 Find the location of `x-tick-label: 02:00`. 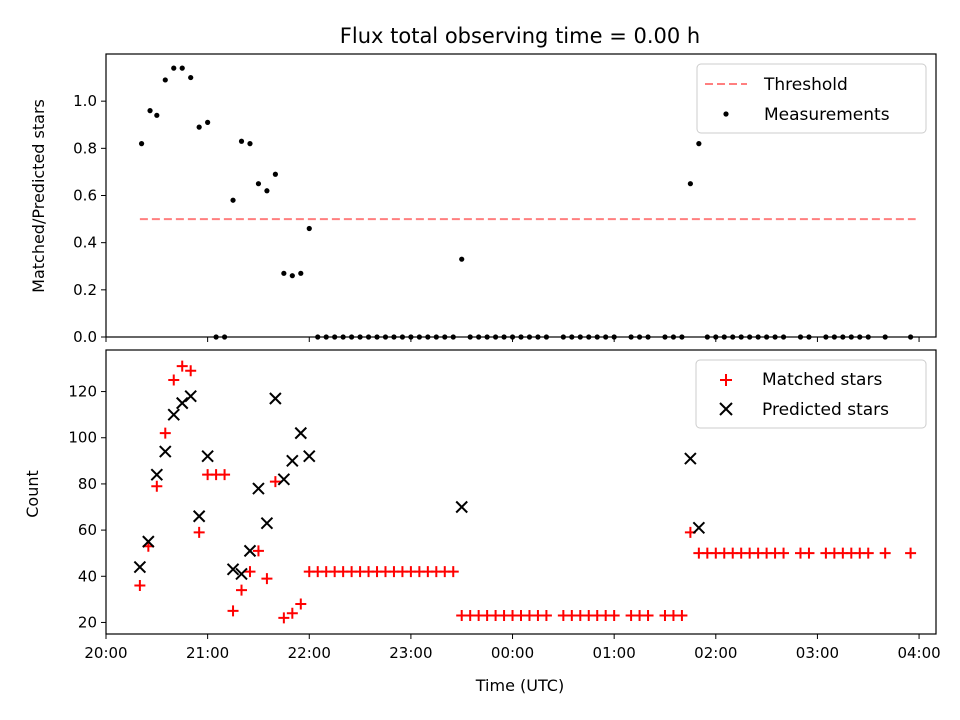

x-tick-label: 02:00 is located at coordinates (715, 653).